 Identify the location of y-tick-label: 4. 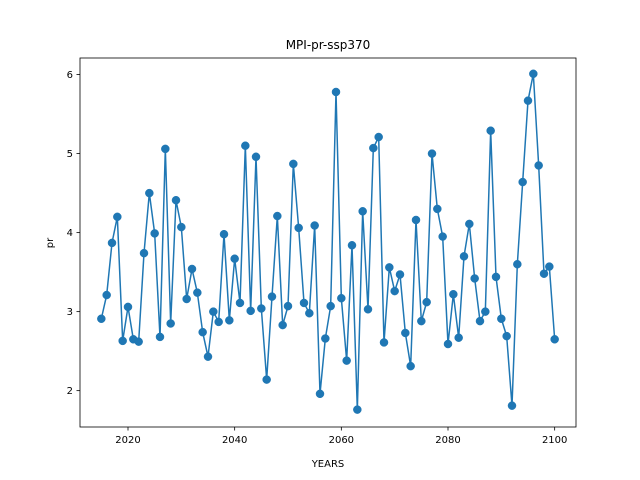
(70, 233).